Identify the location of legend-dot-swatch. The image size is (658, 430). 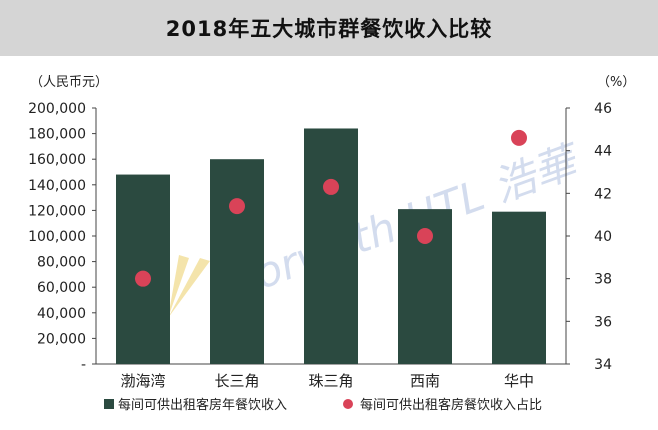
(348, 404).